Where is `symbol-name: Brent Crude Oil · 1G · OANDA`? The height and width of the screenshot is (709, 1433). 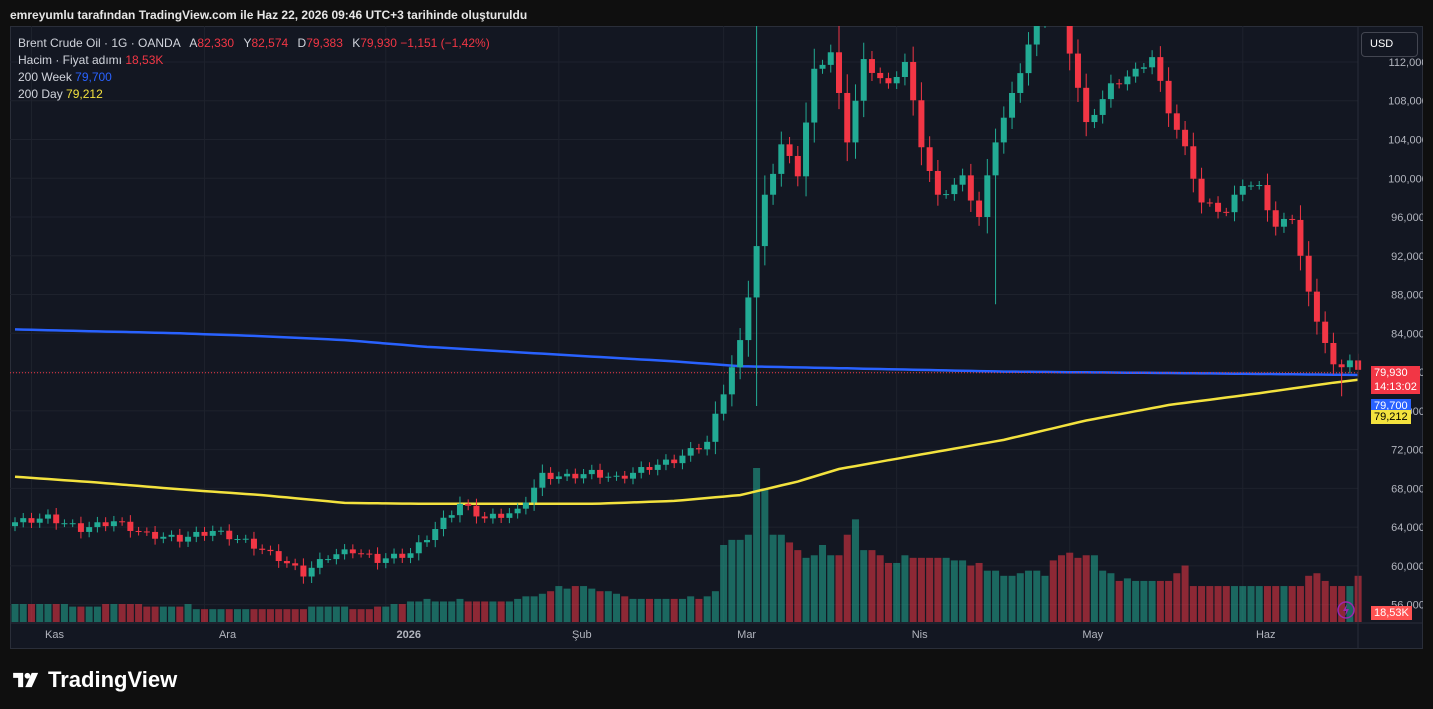 symbol-name: Brent Crude Oil · 1G · OANDA is located at coordinates (99, 43).